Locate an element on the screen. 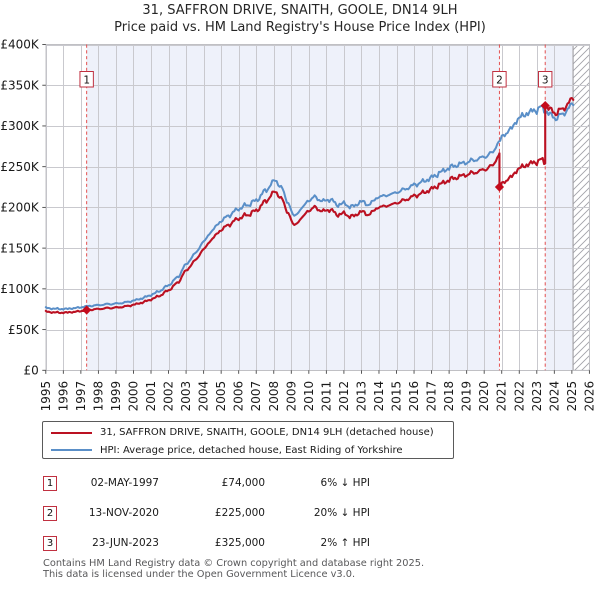  sale-row-2: 2 13-NOV-2020 £225,000 20% ↓ HPI is located at coordinates (300, 514).